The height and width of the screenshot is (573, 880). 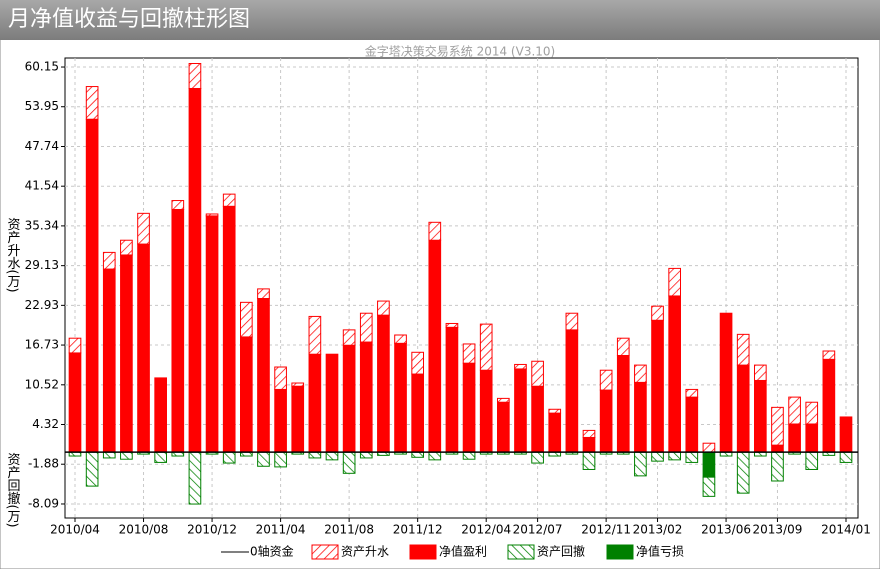 I want to click on y-tick-label: 53.95, so click(x=42, y=106).